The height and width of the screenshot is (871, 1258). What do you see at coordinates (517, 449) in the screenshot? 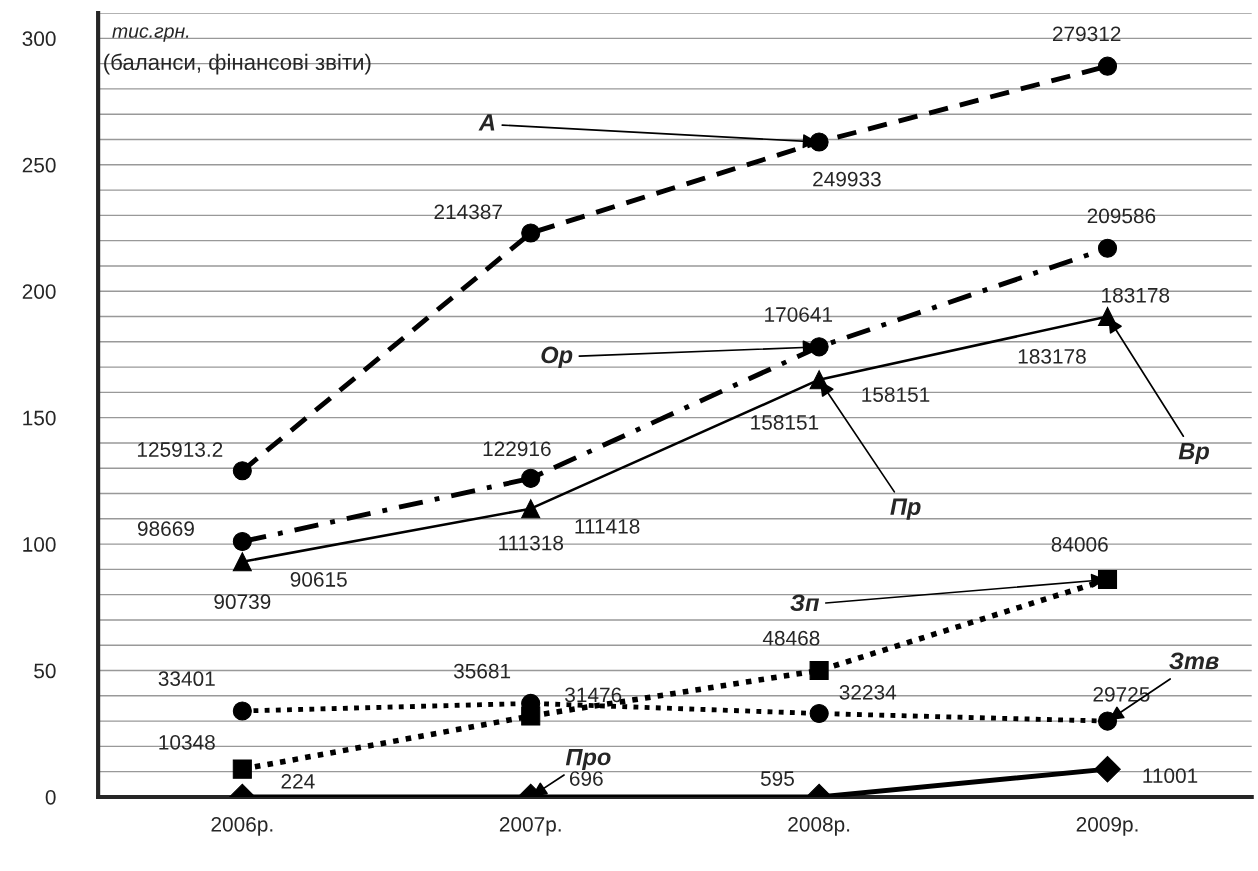
I see `annotation: 122916` at bounding box center [517, 449].